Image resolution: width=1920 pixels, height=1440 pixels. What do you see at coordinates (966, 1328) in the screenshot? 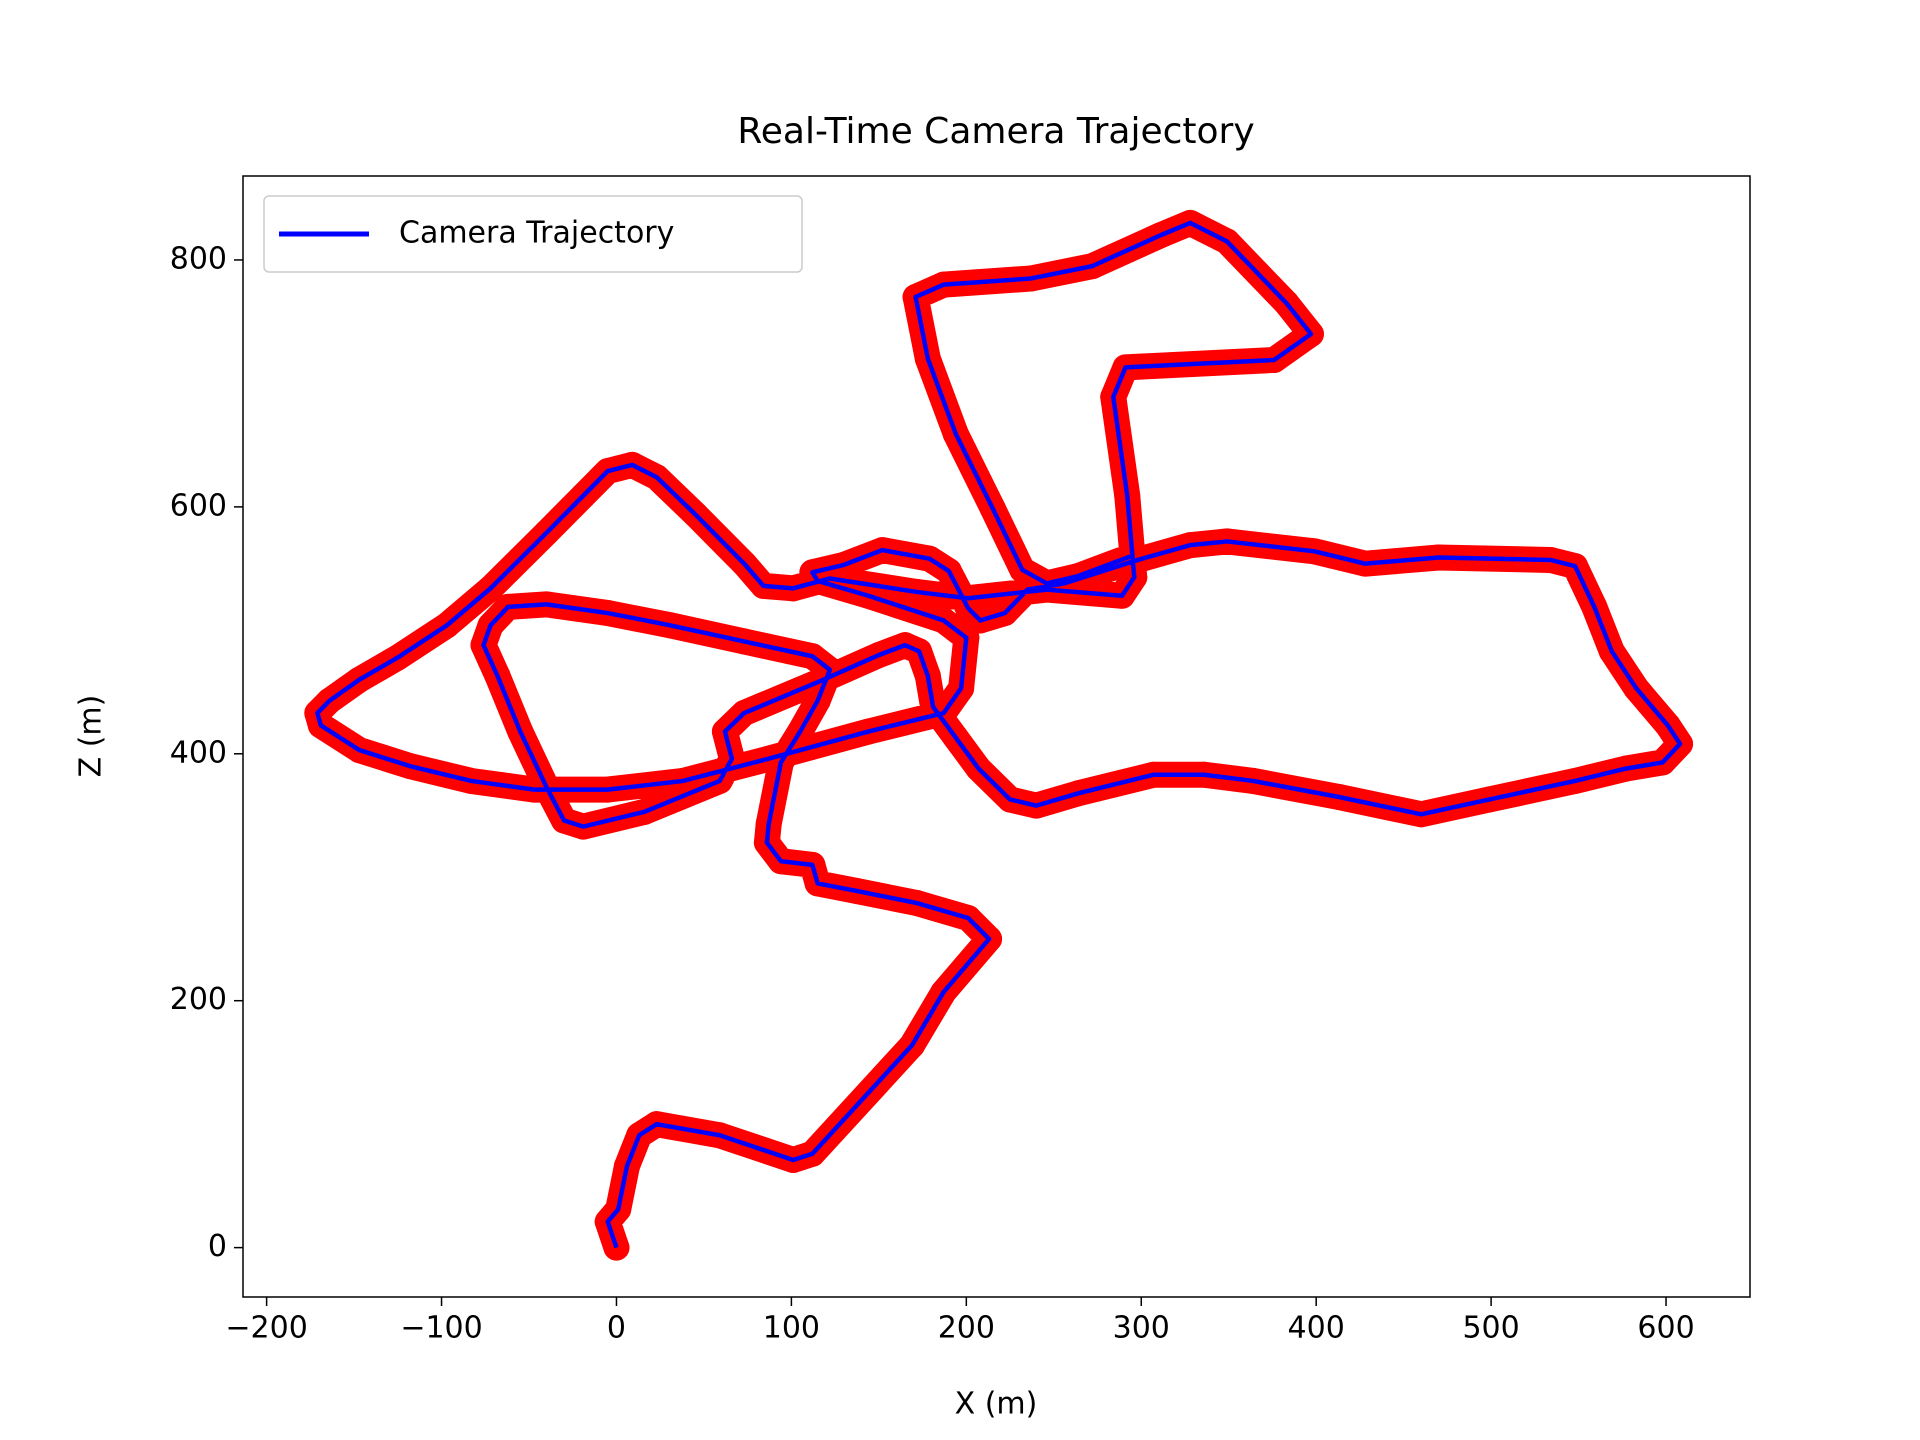
I see `x-tick-label: 200` at bounding box center [966, 1328].